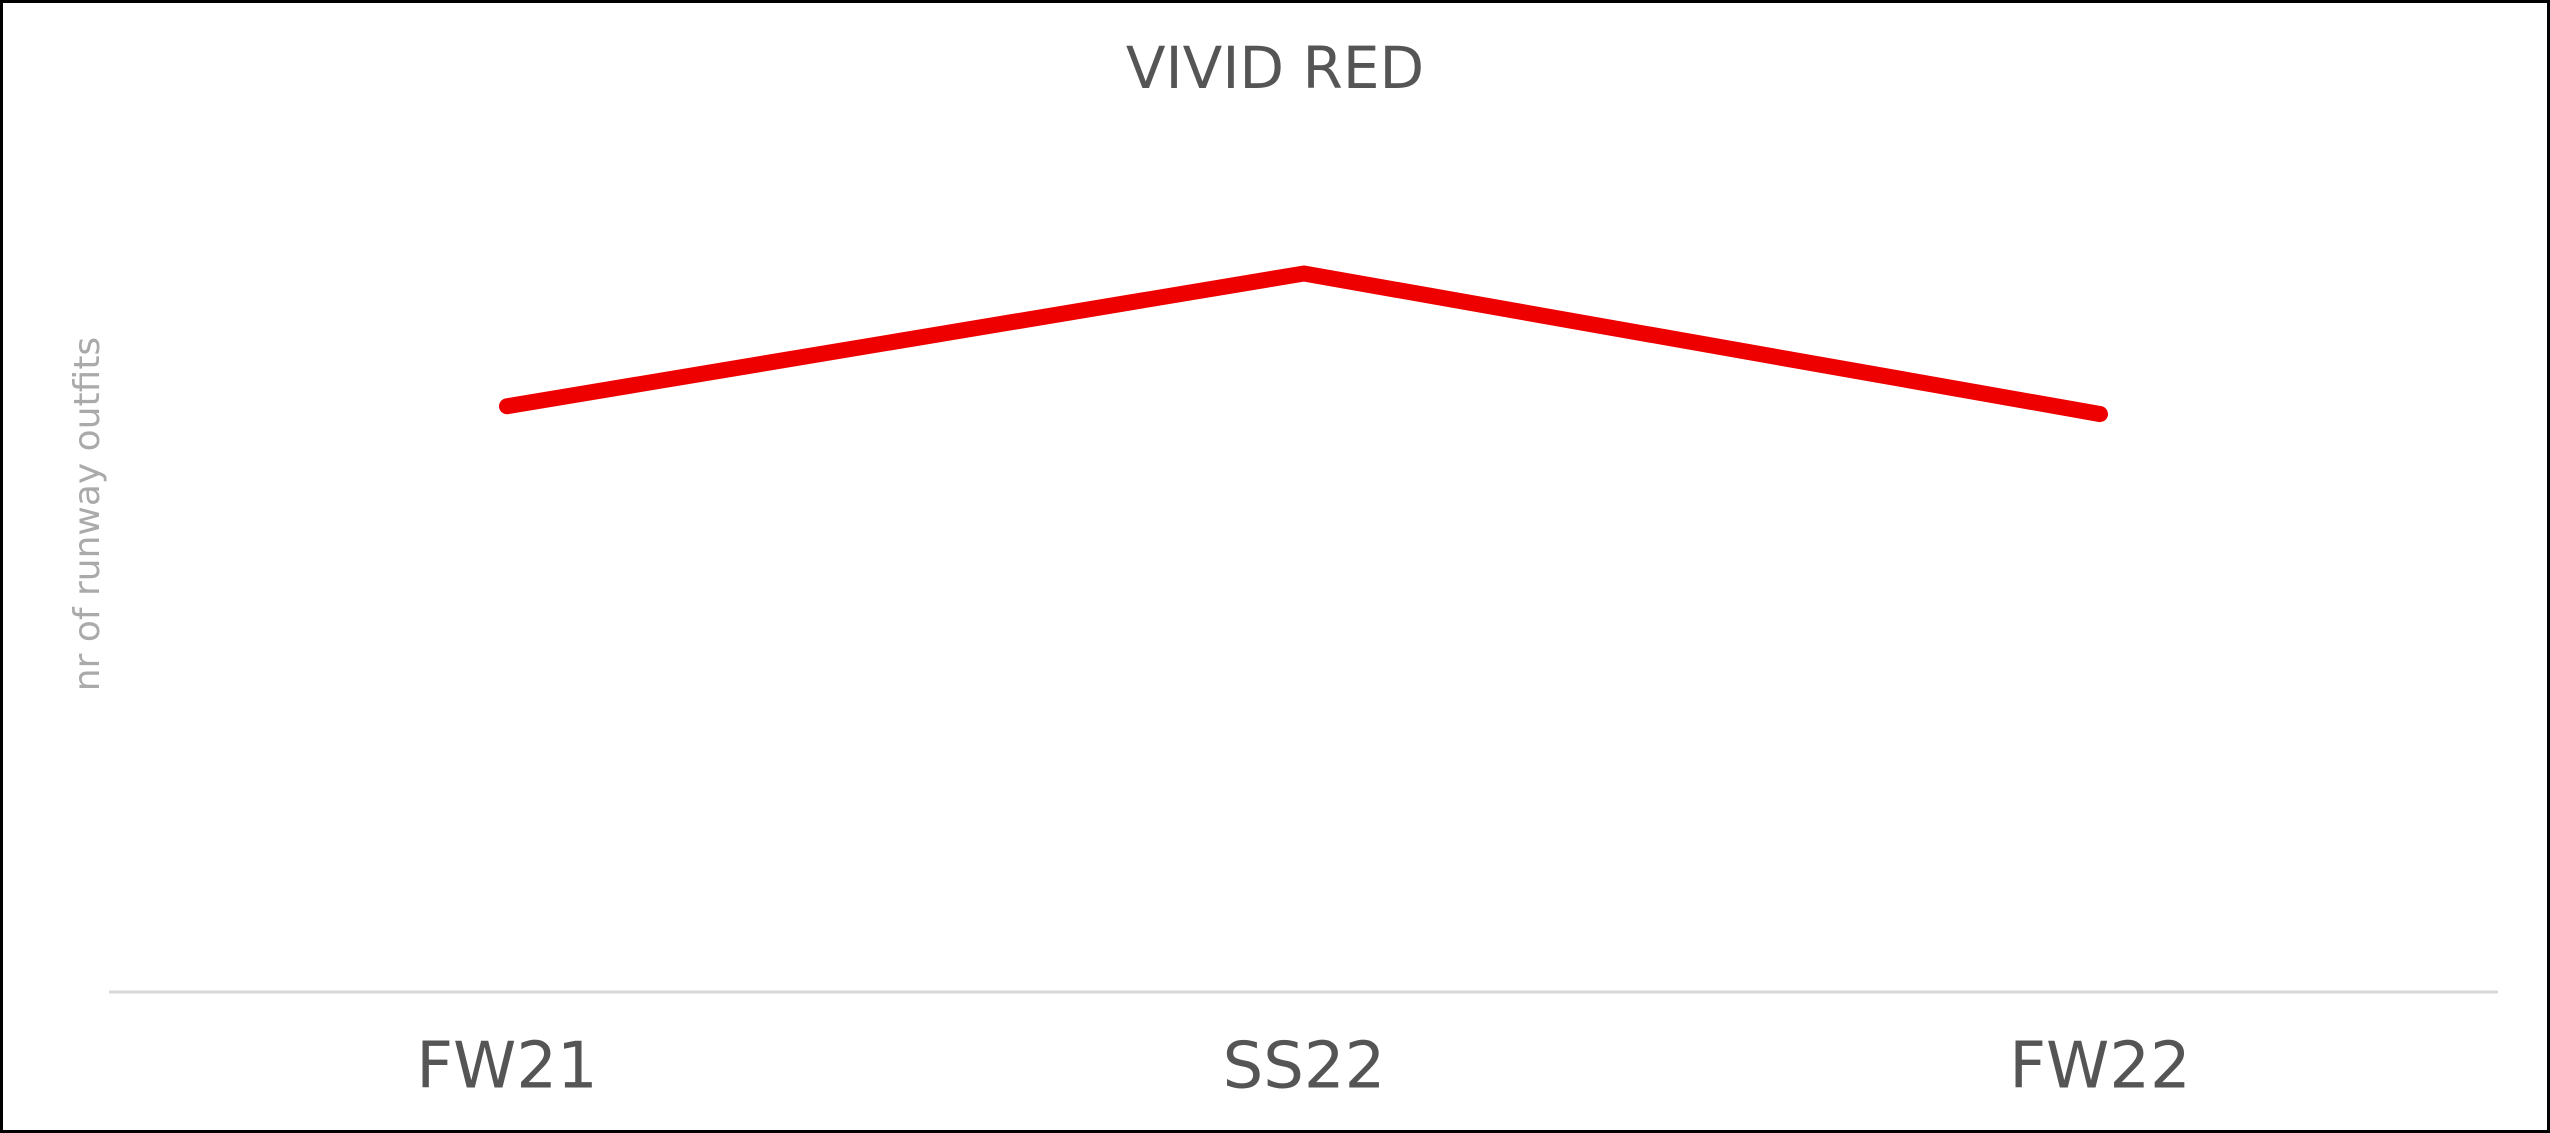  What do you see at coordinates (1304, 1067) in the screenshot?
I see `x-tick-label: SS22` at bounding box center [1304, 1067].